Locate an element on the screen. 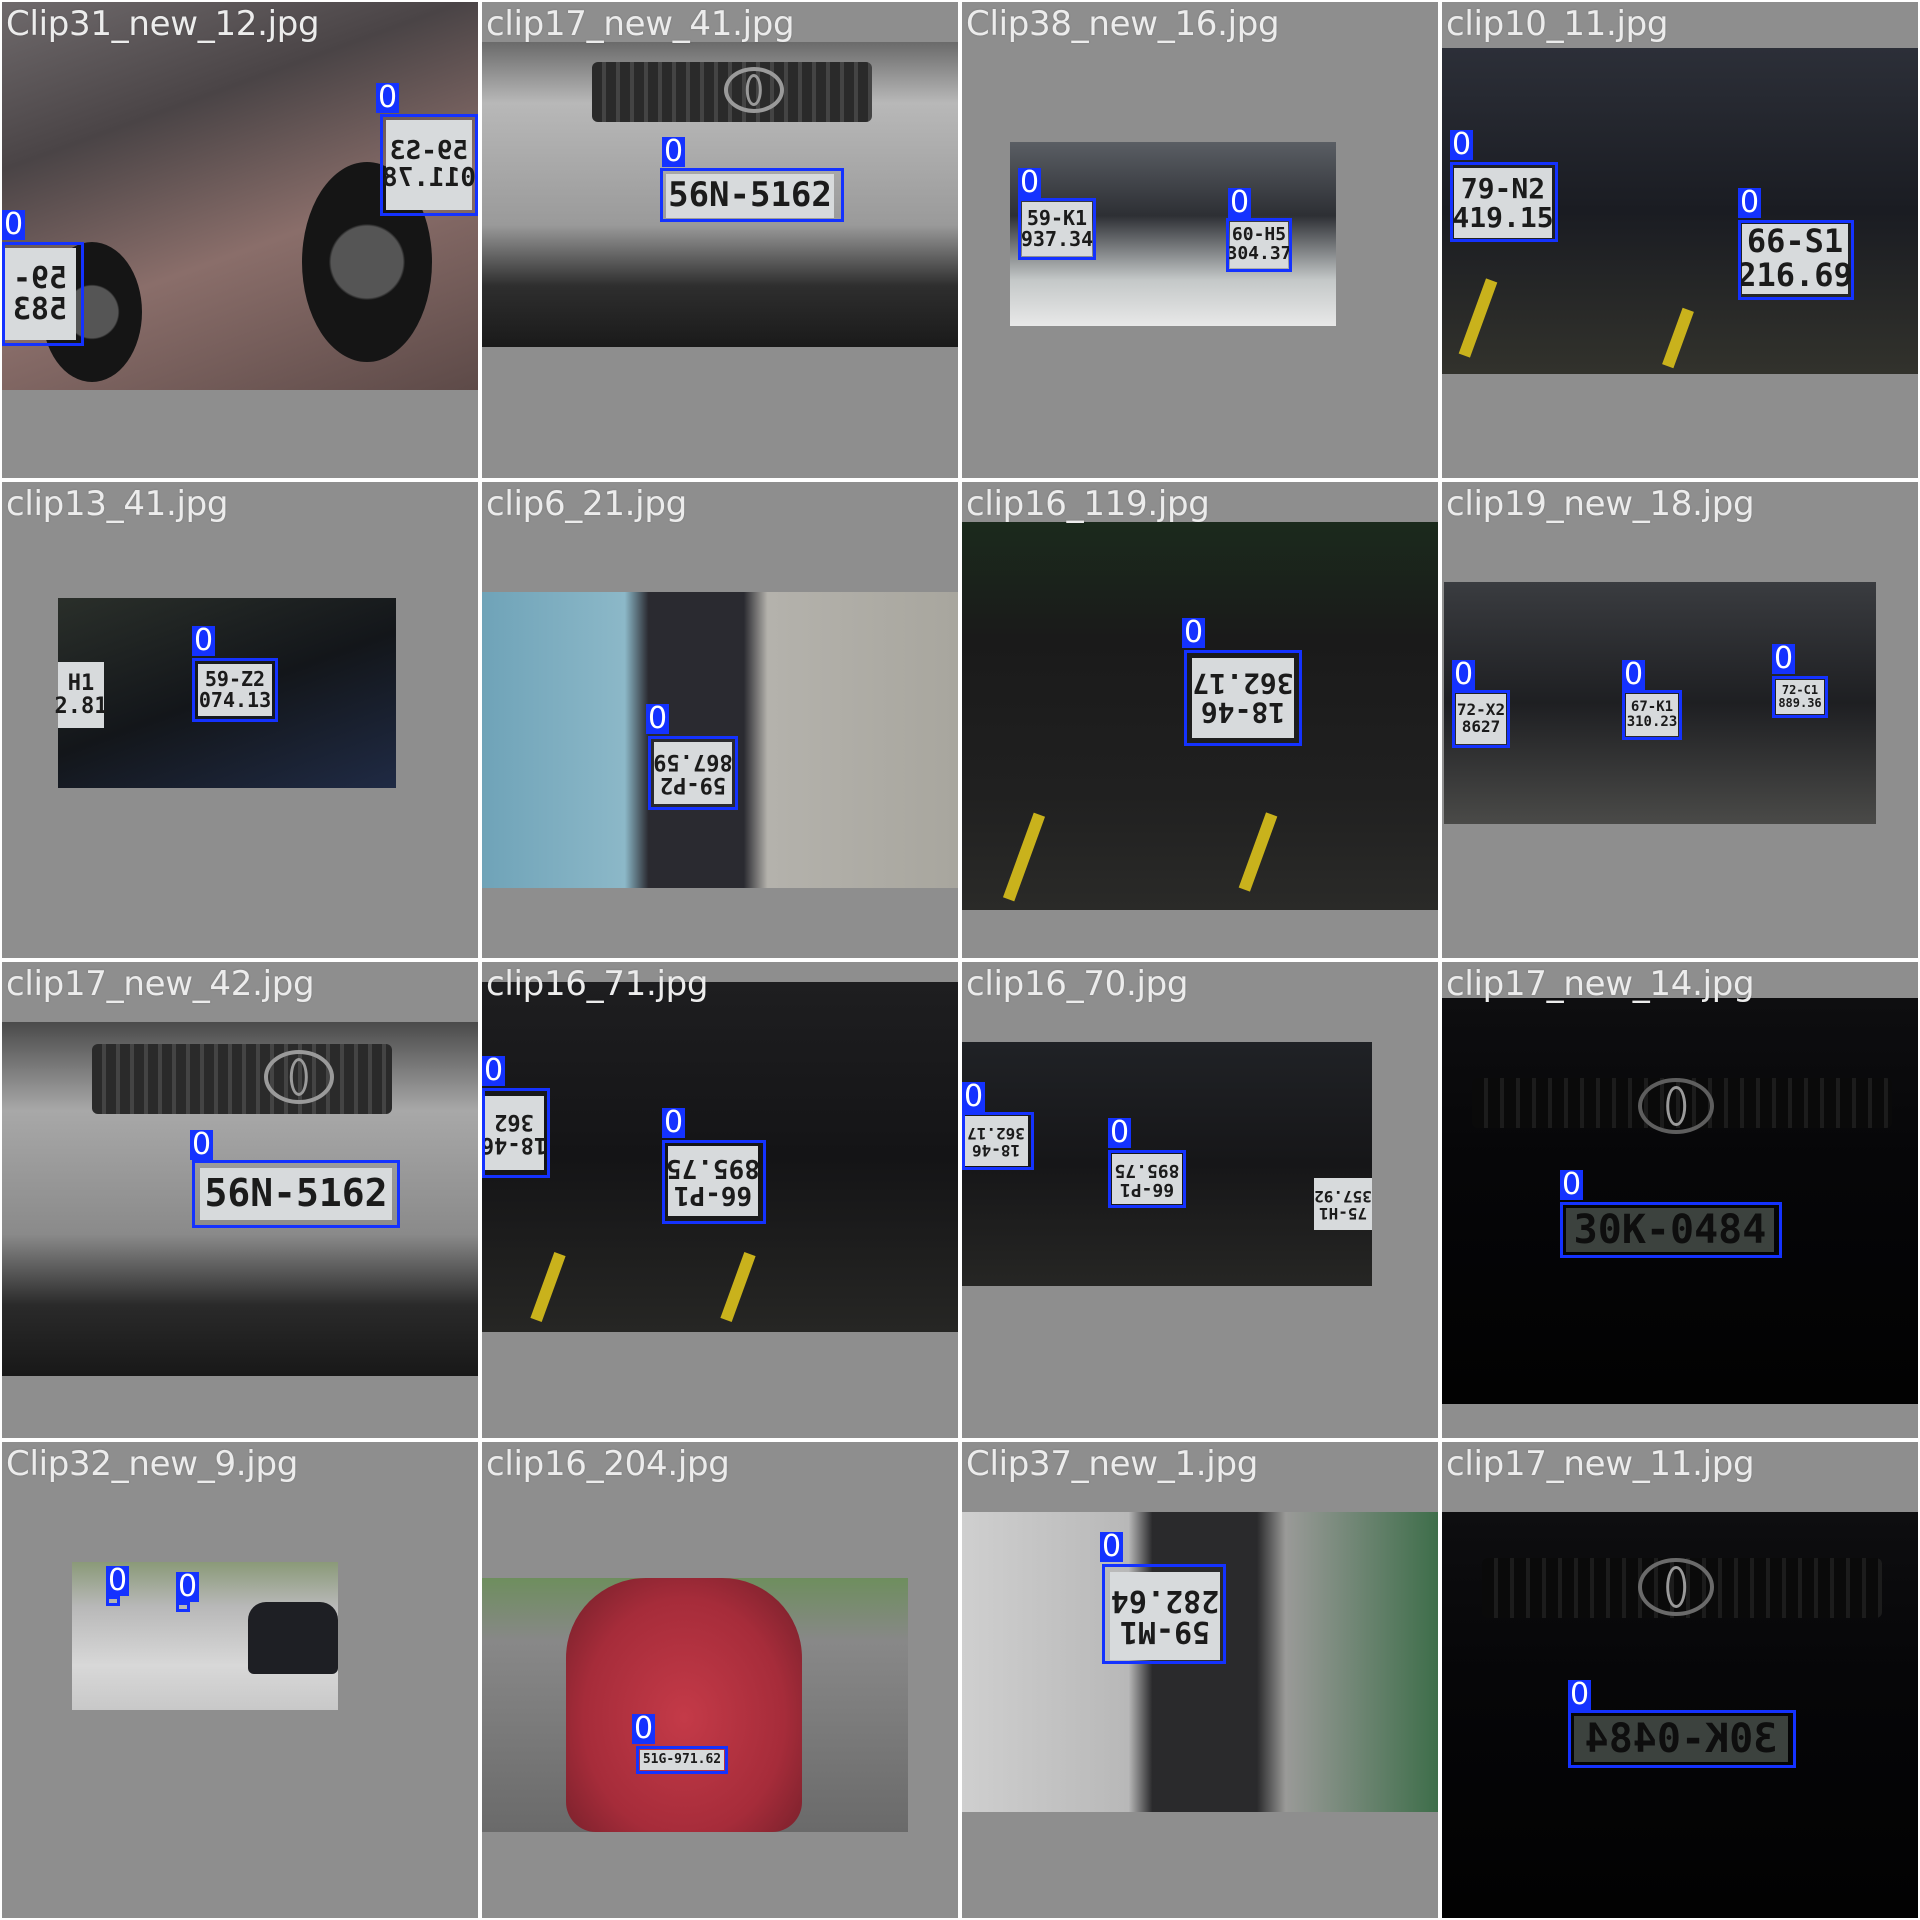 This screenshot has width=1920, height=1920. image-filename: Clip32_new_9.jpg is located at coordinates (152, 1464).